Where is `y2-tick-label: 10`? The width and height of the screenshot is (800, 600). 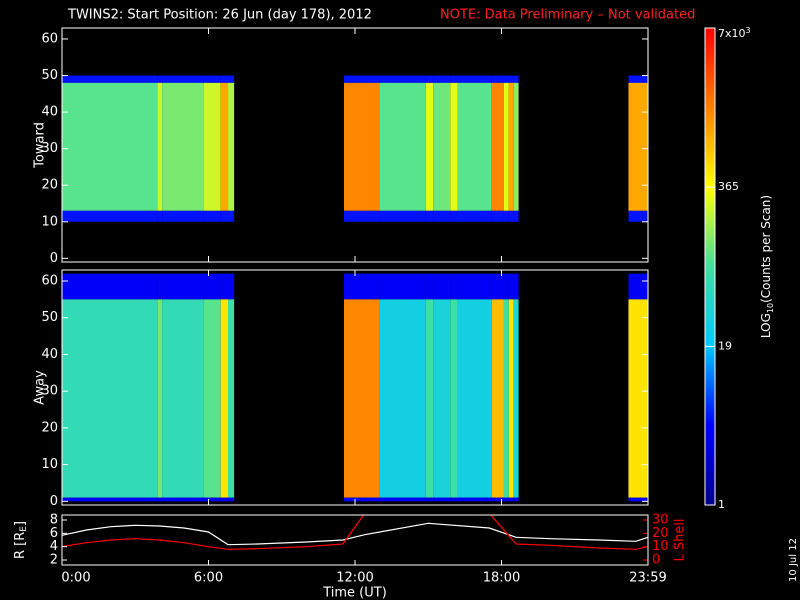
y2-tick-label: 10 is located at coordinates (660, 546).